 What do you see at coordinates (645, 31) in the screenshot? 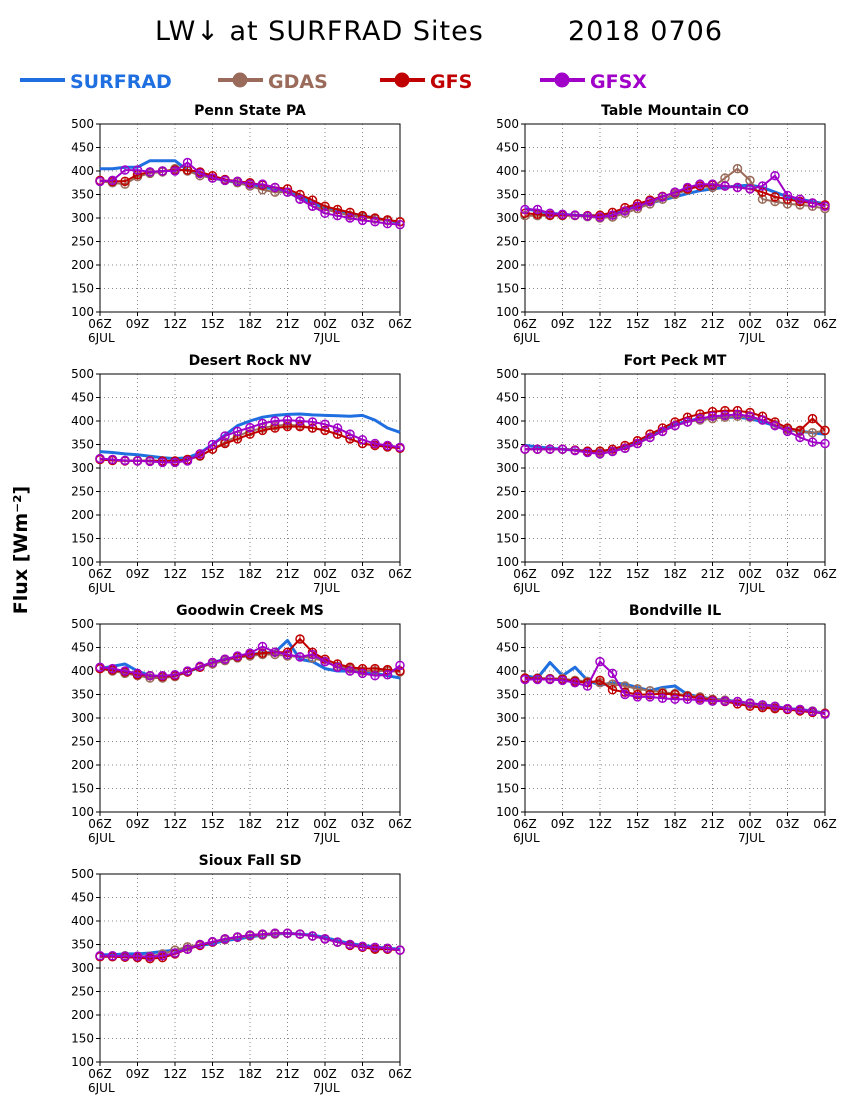
I see `figure-date: 2018 0706` at bounding box center [645, 31].